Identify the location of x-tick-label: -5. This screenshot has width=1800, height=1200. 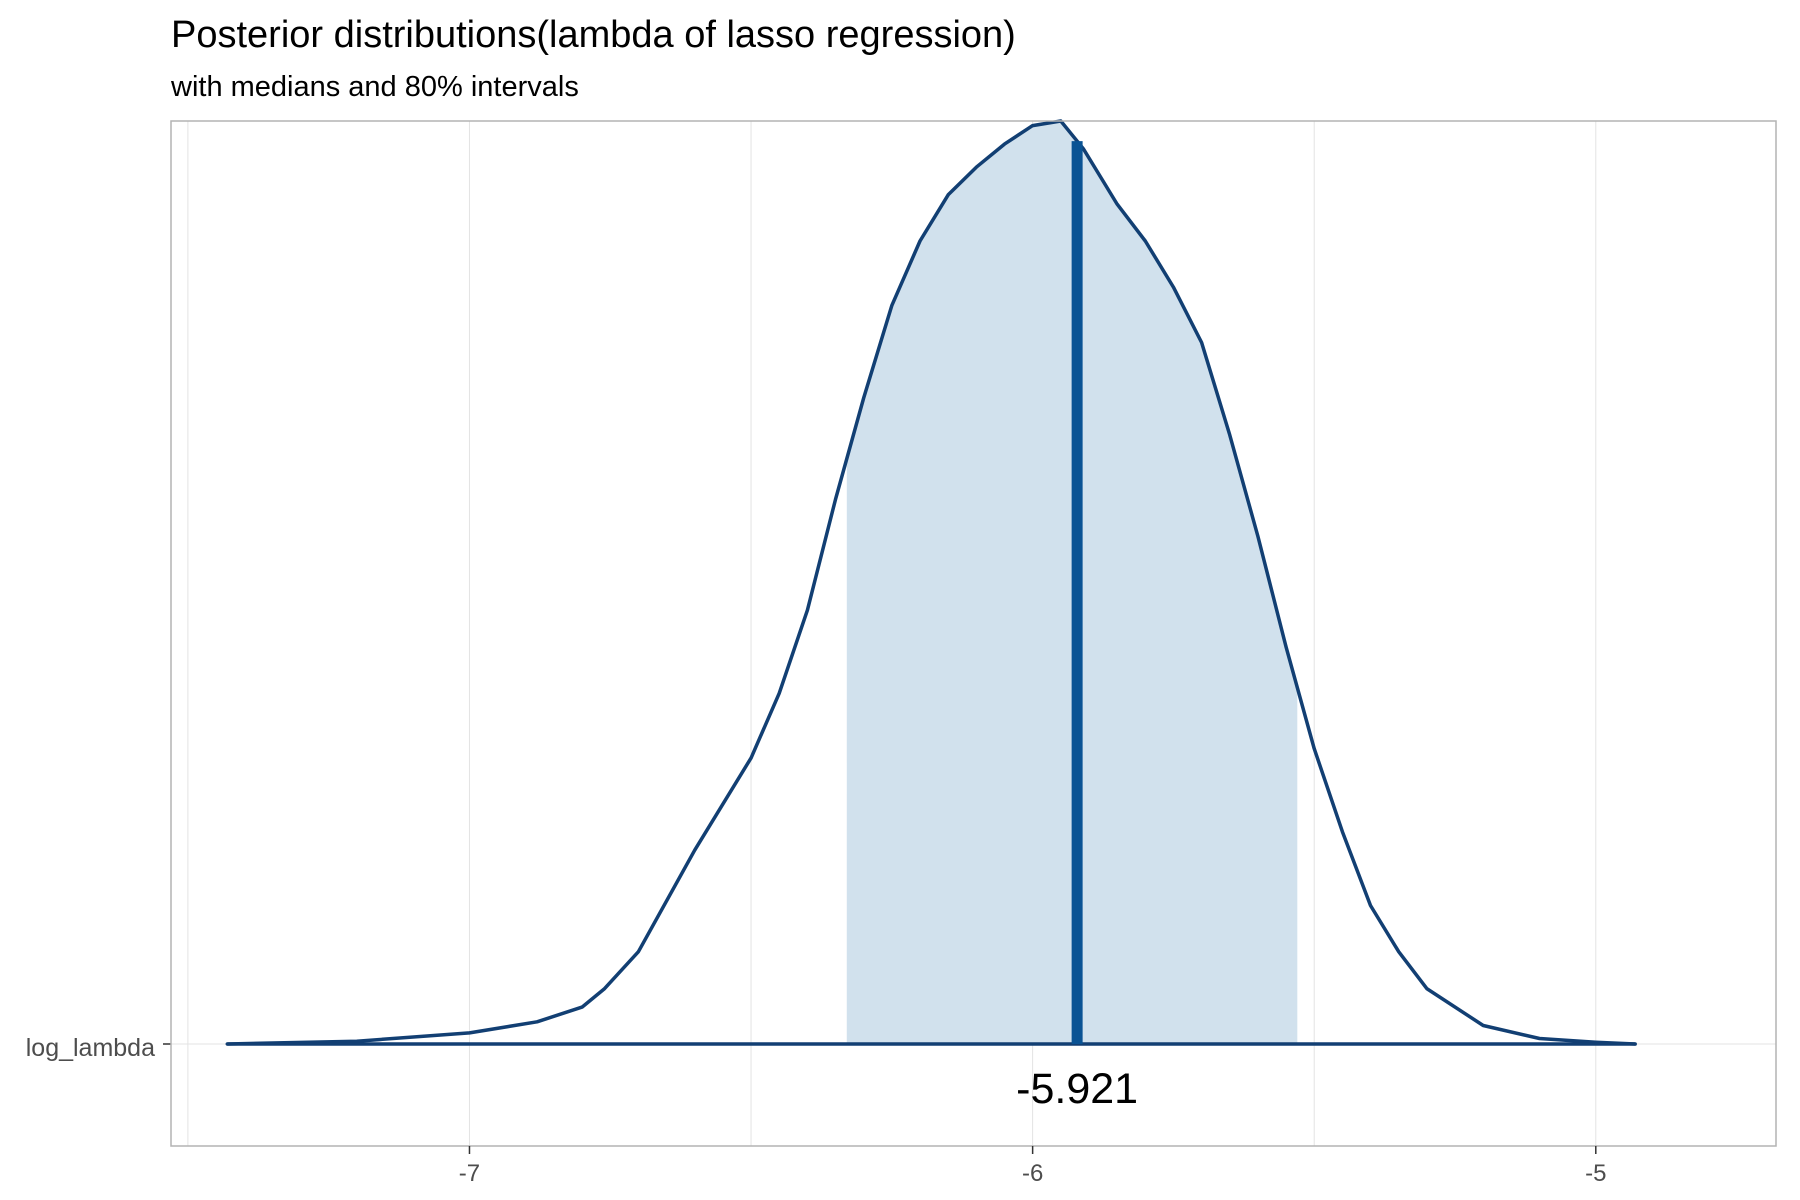
(1595, 1173).